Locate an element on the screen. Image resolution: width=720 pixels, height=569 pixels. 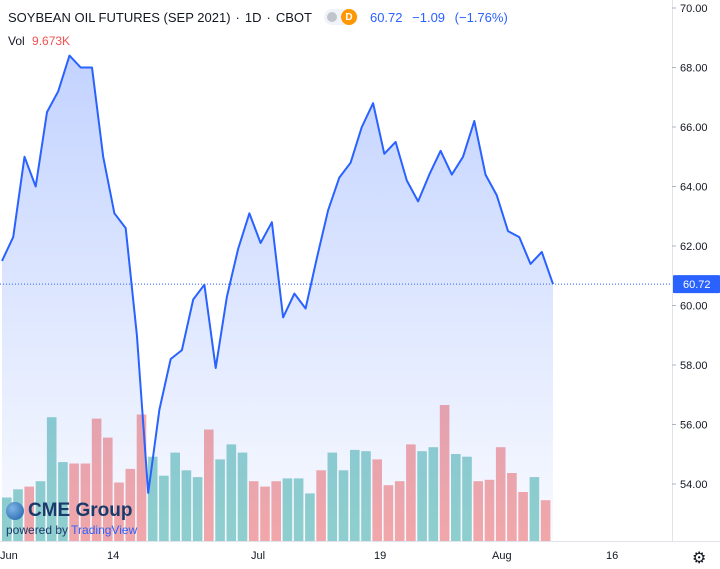
x-tick-label: Jun is located at coordinates (9, 556).